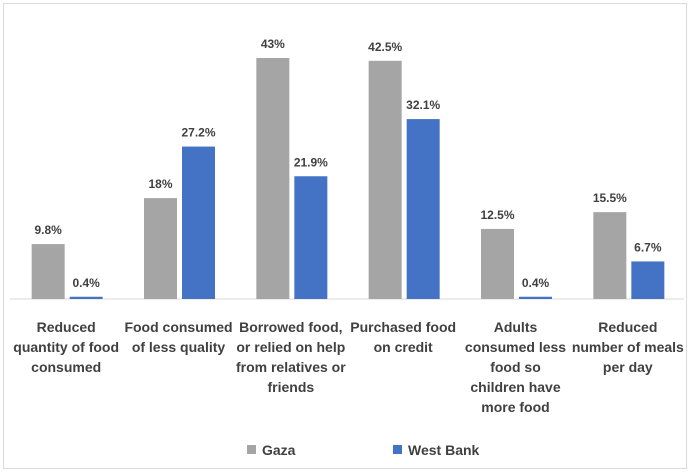 The width and height of the screenshot is (690, 473). I want to click on data-label-west-bank-4: 0.4%, so click(536, 283).